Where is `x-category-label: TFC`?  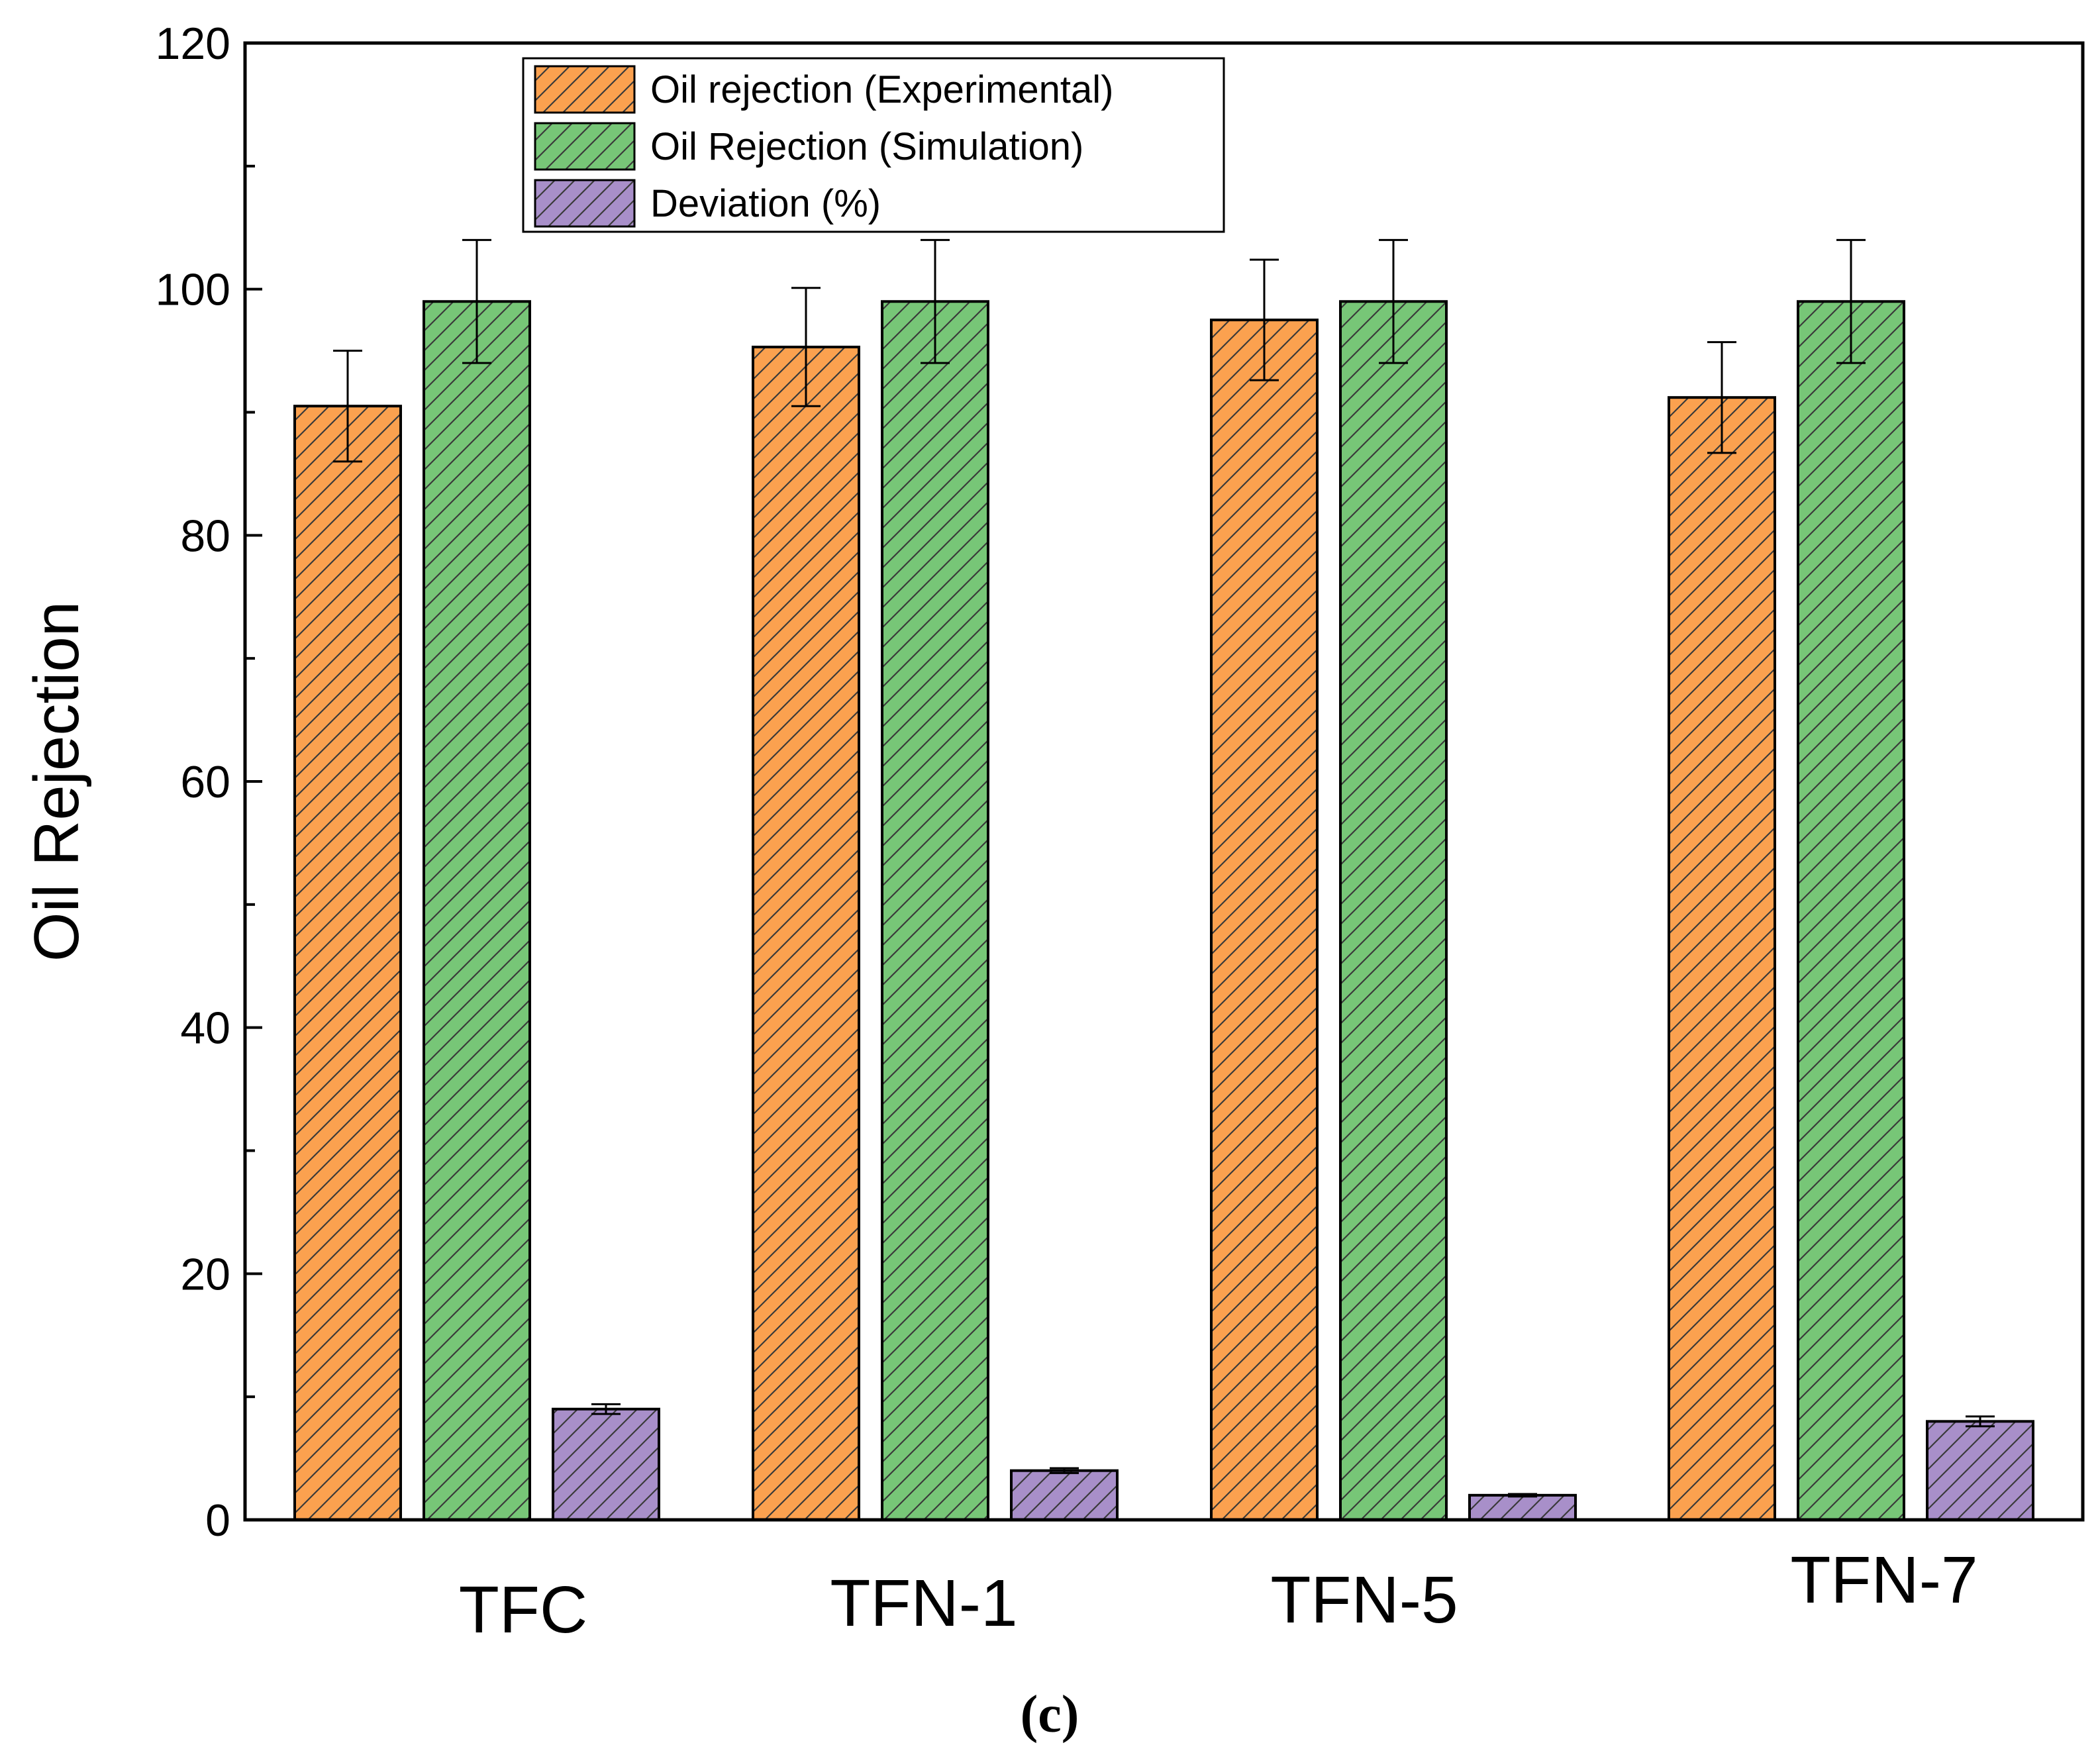
x-category-label: TFC is located at coordinates (523, 1610).